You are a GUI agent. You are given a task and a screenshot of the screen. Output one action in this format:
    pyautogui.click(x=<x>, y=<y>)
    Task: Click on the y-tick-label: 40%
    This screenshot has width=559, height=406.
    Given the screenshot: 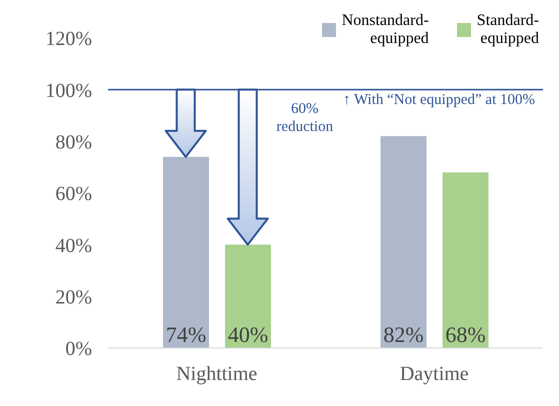 What is the action you would take?
    pyautogui.click(x=73, y=245)
    